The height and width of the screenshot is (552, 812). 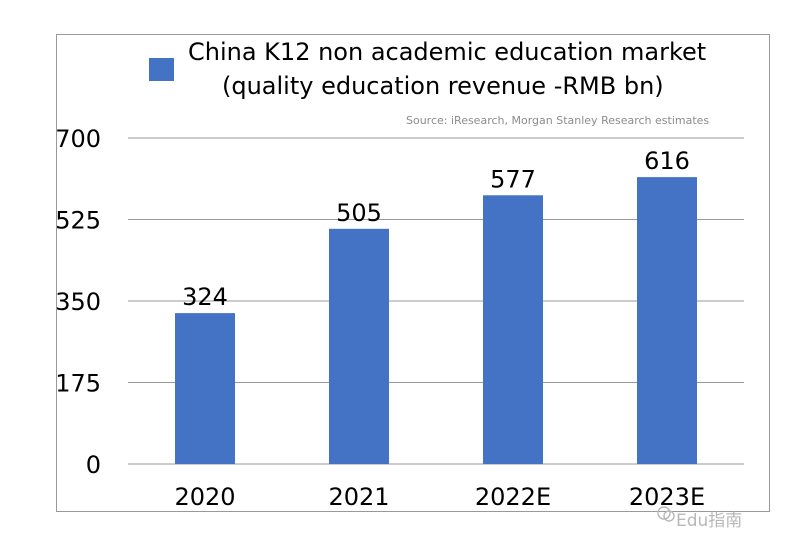 What do you see at coordinates (205, 297) in the screenshot?
I see `data-label-2020: 324` at bounding box center [205, 297].